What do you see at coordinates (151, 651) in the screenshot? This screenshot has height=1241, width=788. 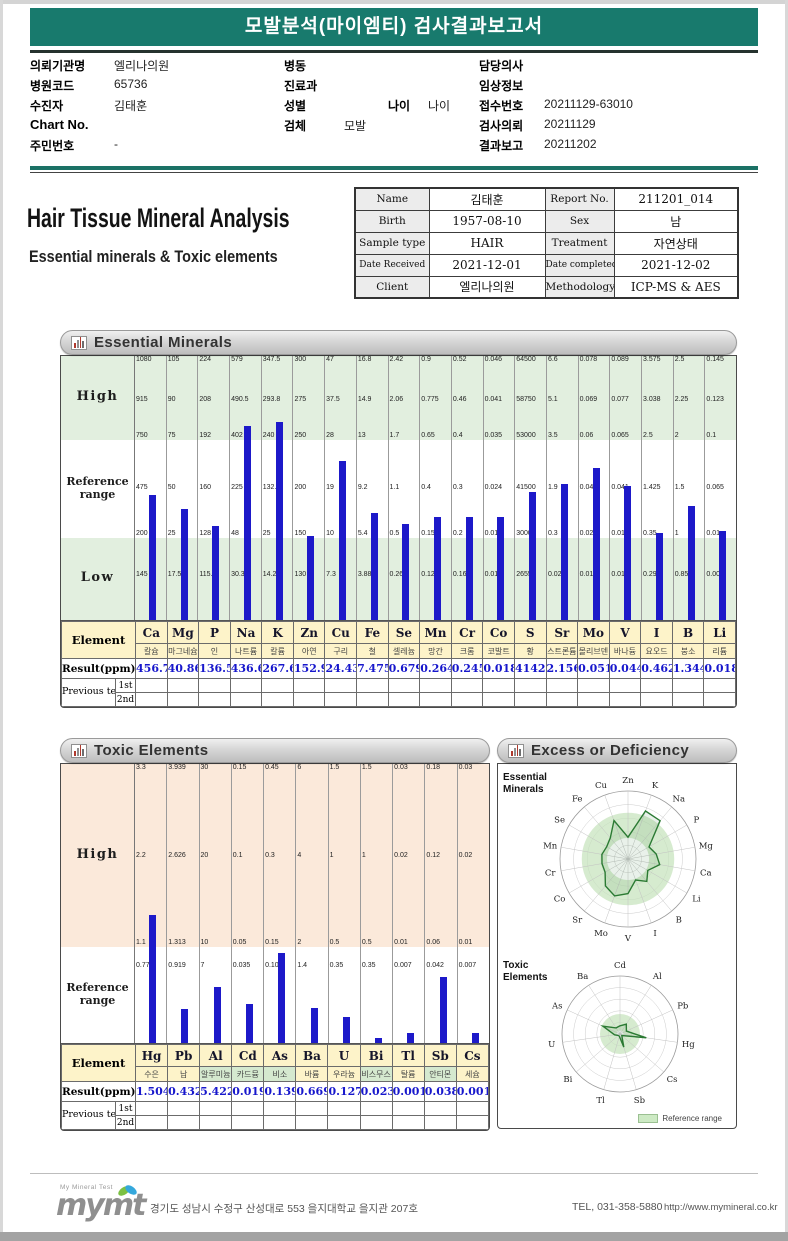 I see `element-korean-name: 칼슘` at bounding box center [151, 651].